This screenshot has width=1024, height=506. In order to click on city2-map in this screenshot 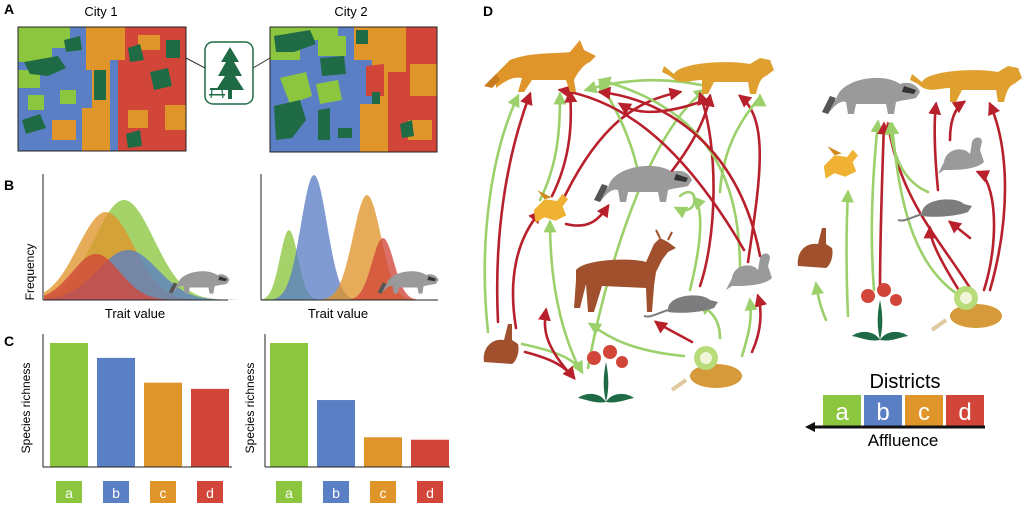, I will do `click(353, 89)`.